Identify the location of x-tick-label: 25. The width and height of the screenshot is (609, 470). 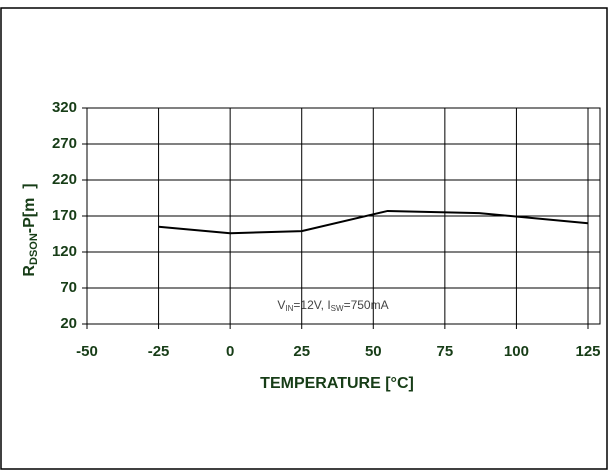
(301, 351).